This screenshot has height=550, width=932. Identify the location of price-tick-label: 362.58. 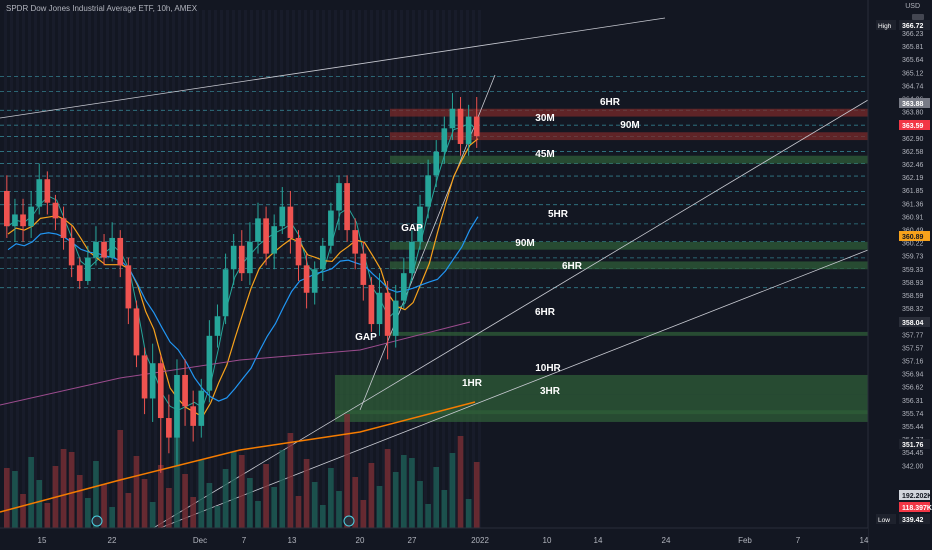
(913, 152).